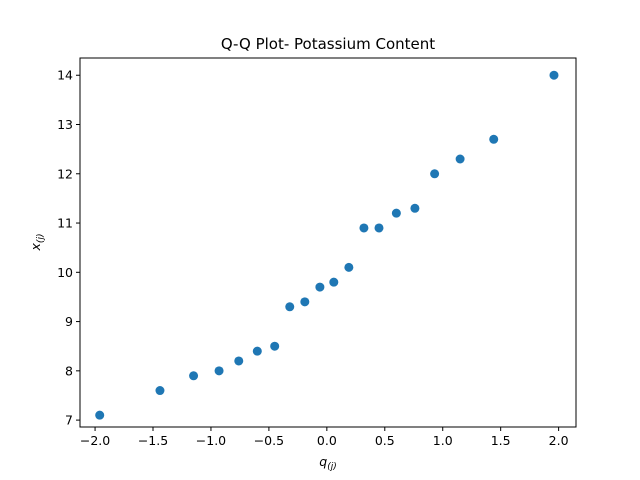 This screenshot has height=480, width=640. Describe the element at coordinates (269, 440) in the screenshot. I see `x-tick-label: −0.5` at that location.